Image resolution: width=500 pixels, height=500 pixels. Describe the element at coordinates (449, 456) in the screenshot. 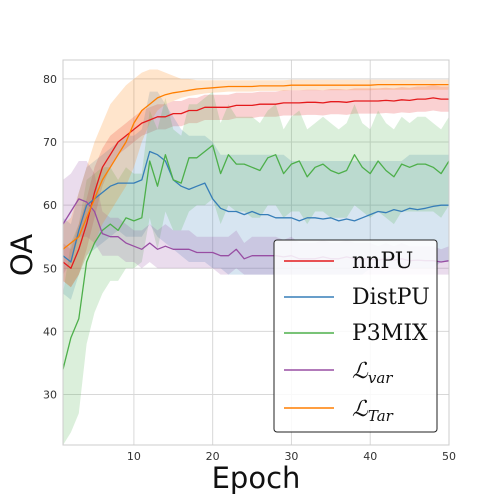

I see `x-tick-label: 50` at that location.